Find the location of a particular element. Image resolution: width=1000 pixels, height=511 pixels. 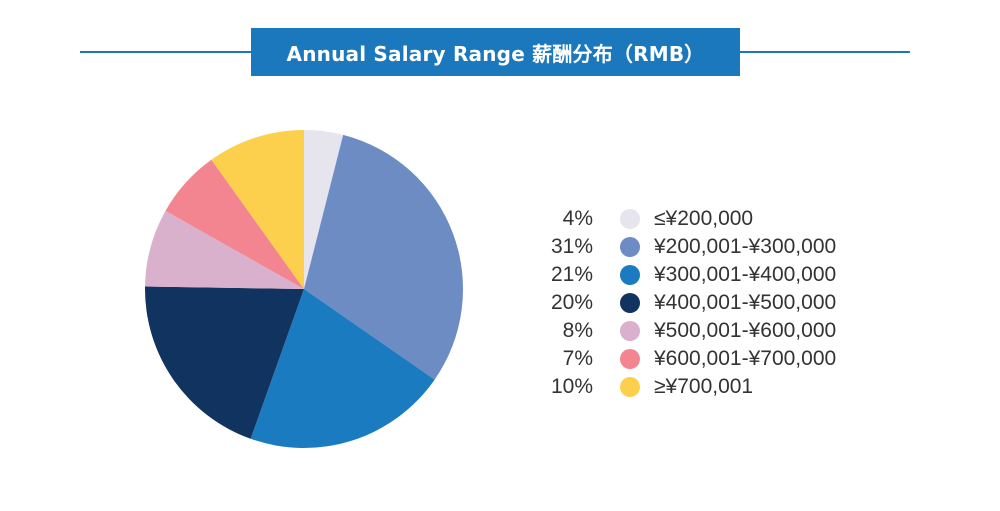

legend-percent: 21% is located at coordinates (571, 274).